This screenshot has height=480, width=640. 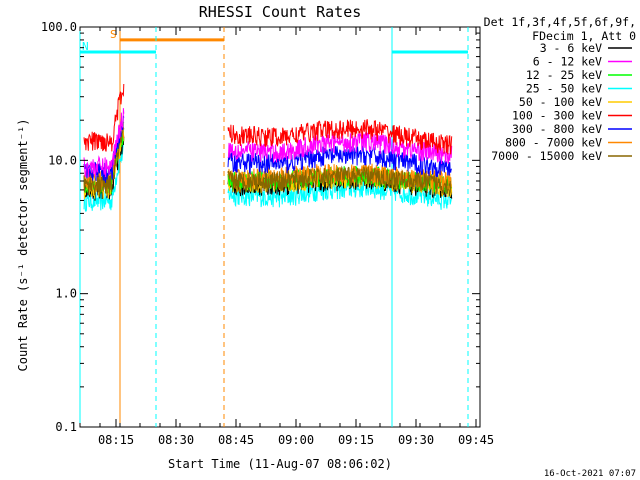 What do you see at coordinates (553, 143) in the screenshot?
I see `legend-label: 800 - 7000 keV` at bounding box center [553, 143].